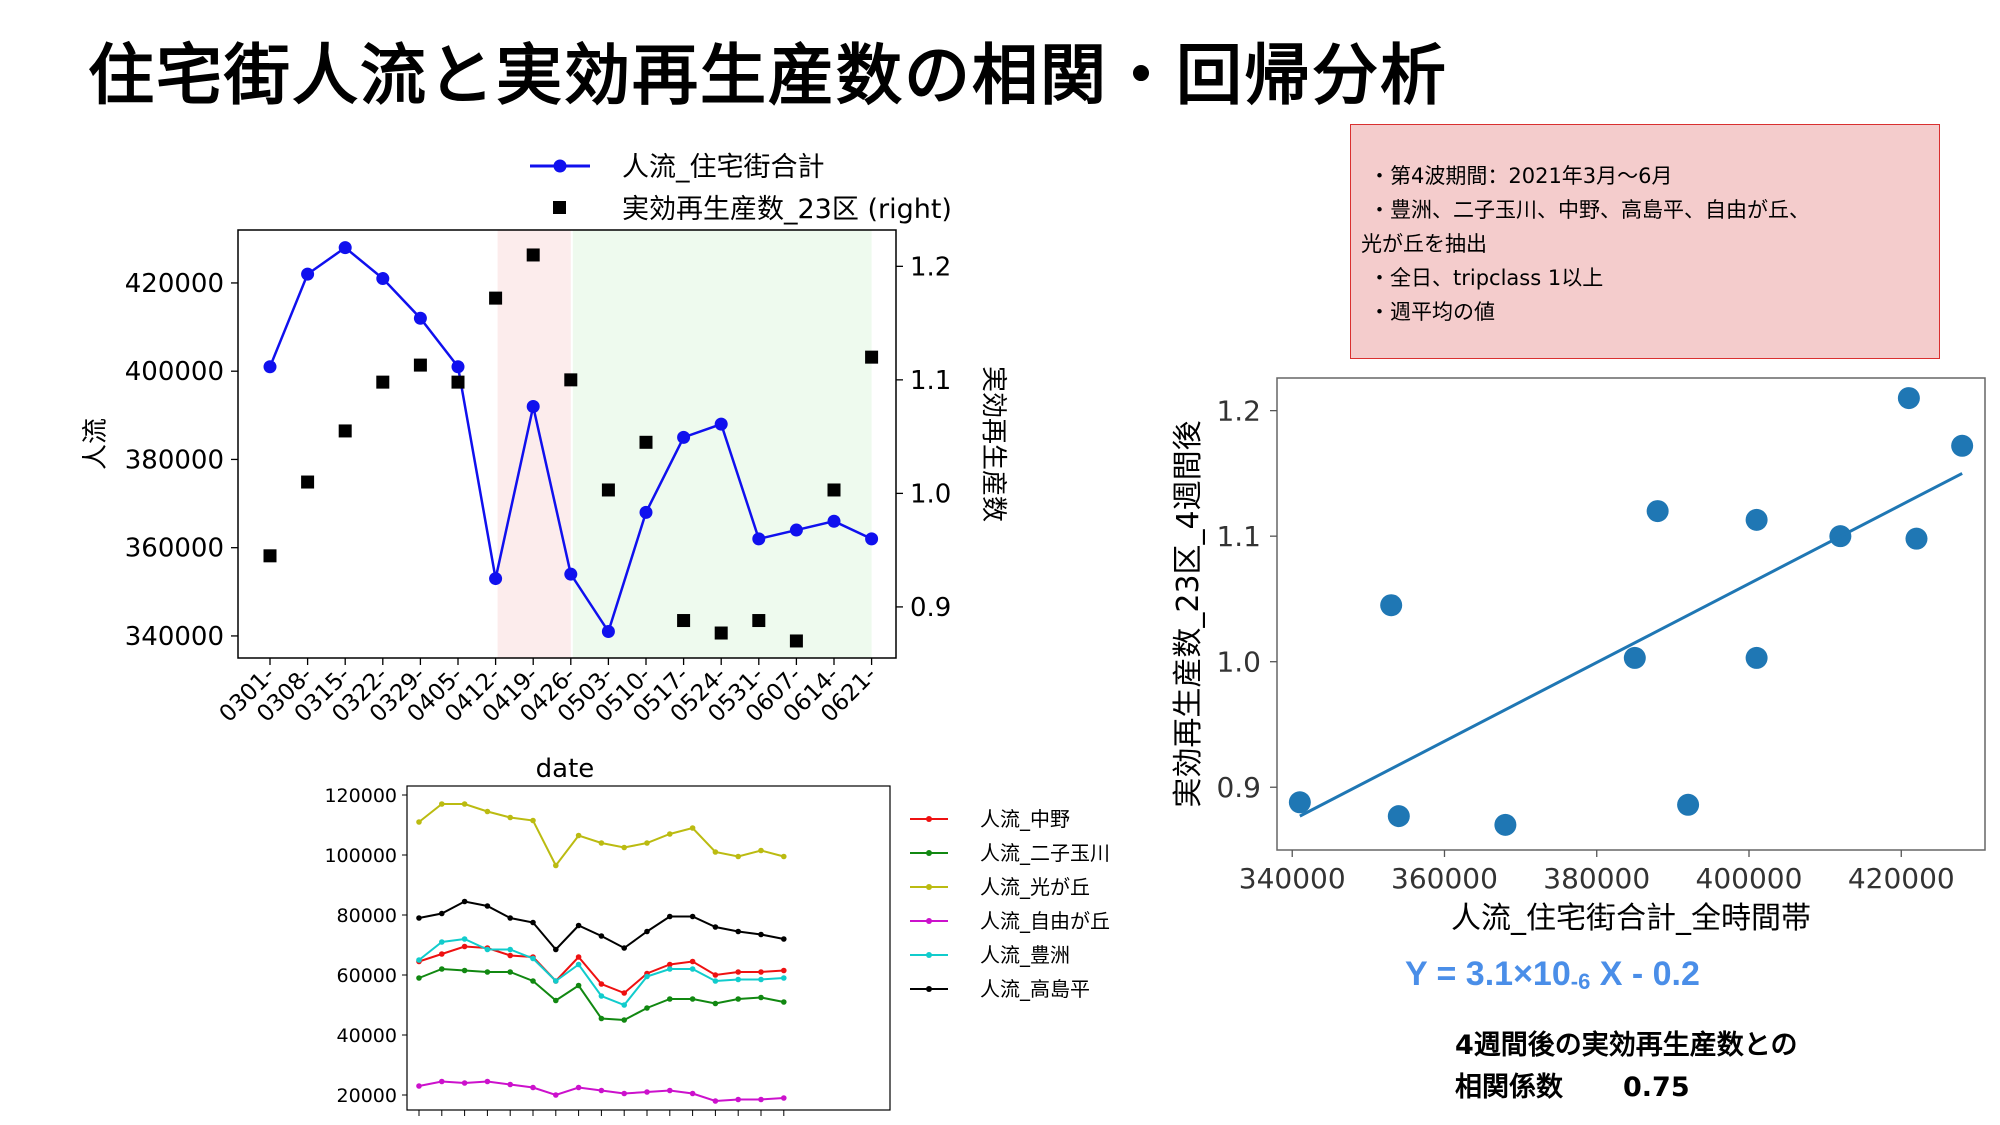 The image size is (2000, 1125). I want to click on x-axis-label: date, so click(565, 769).